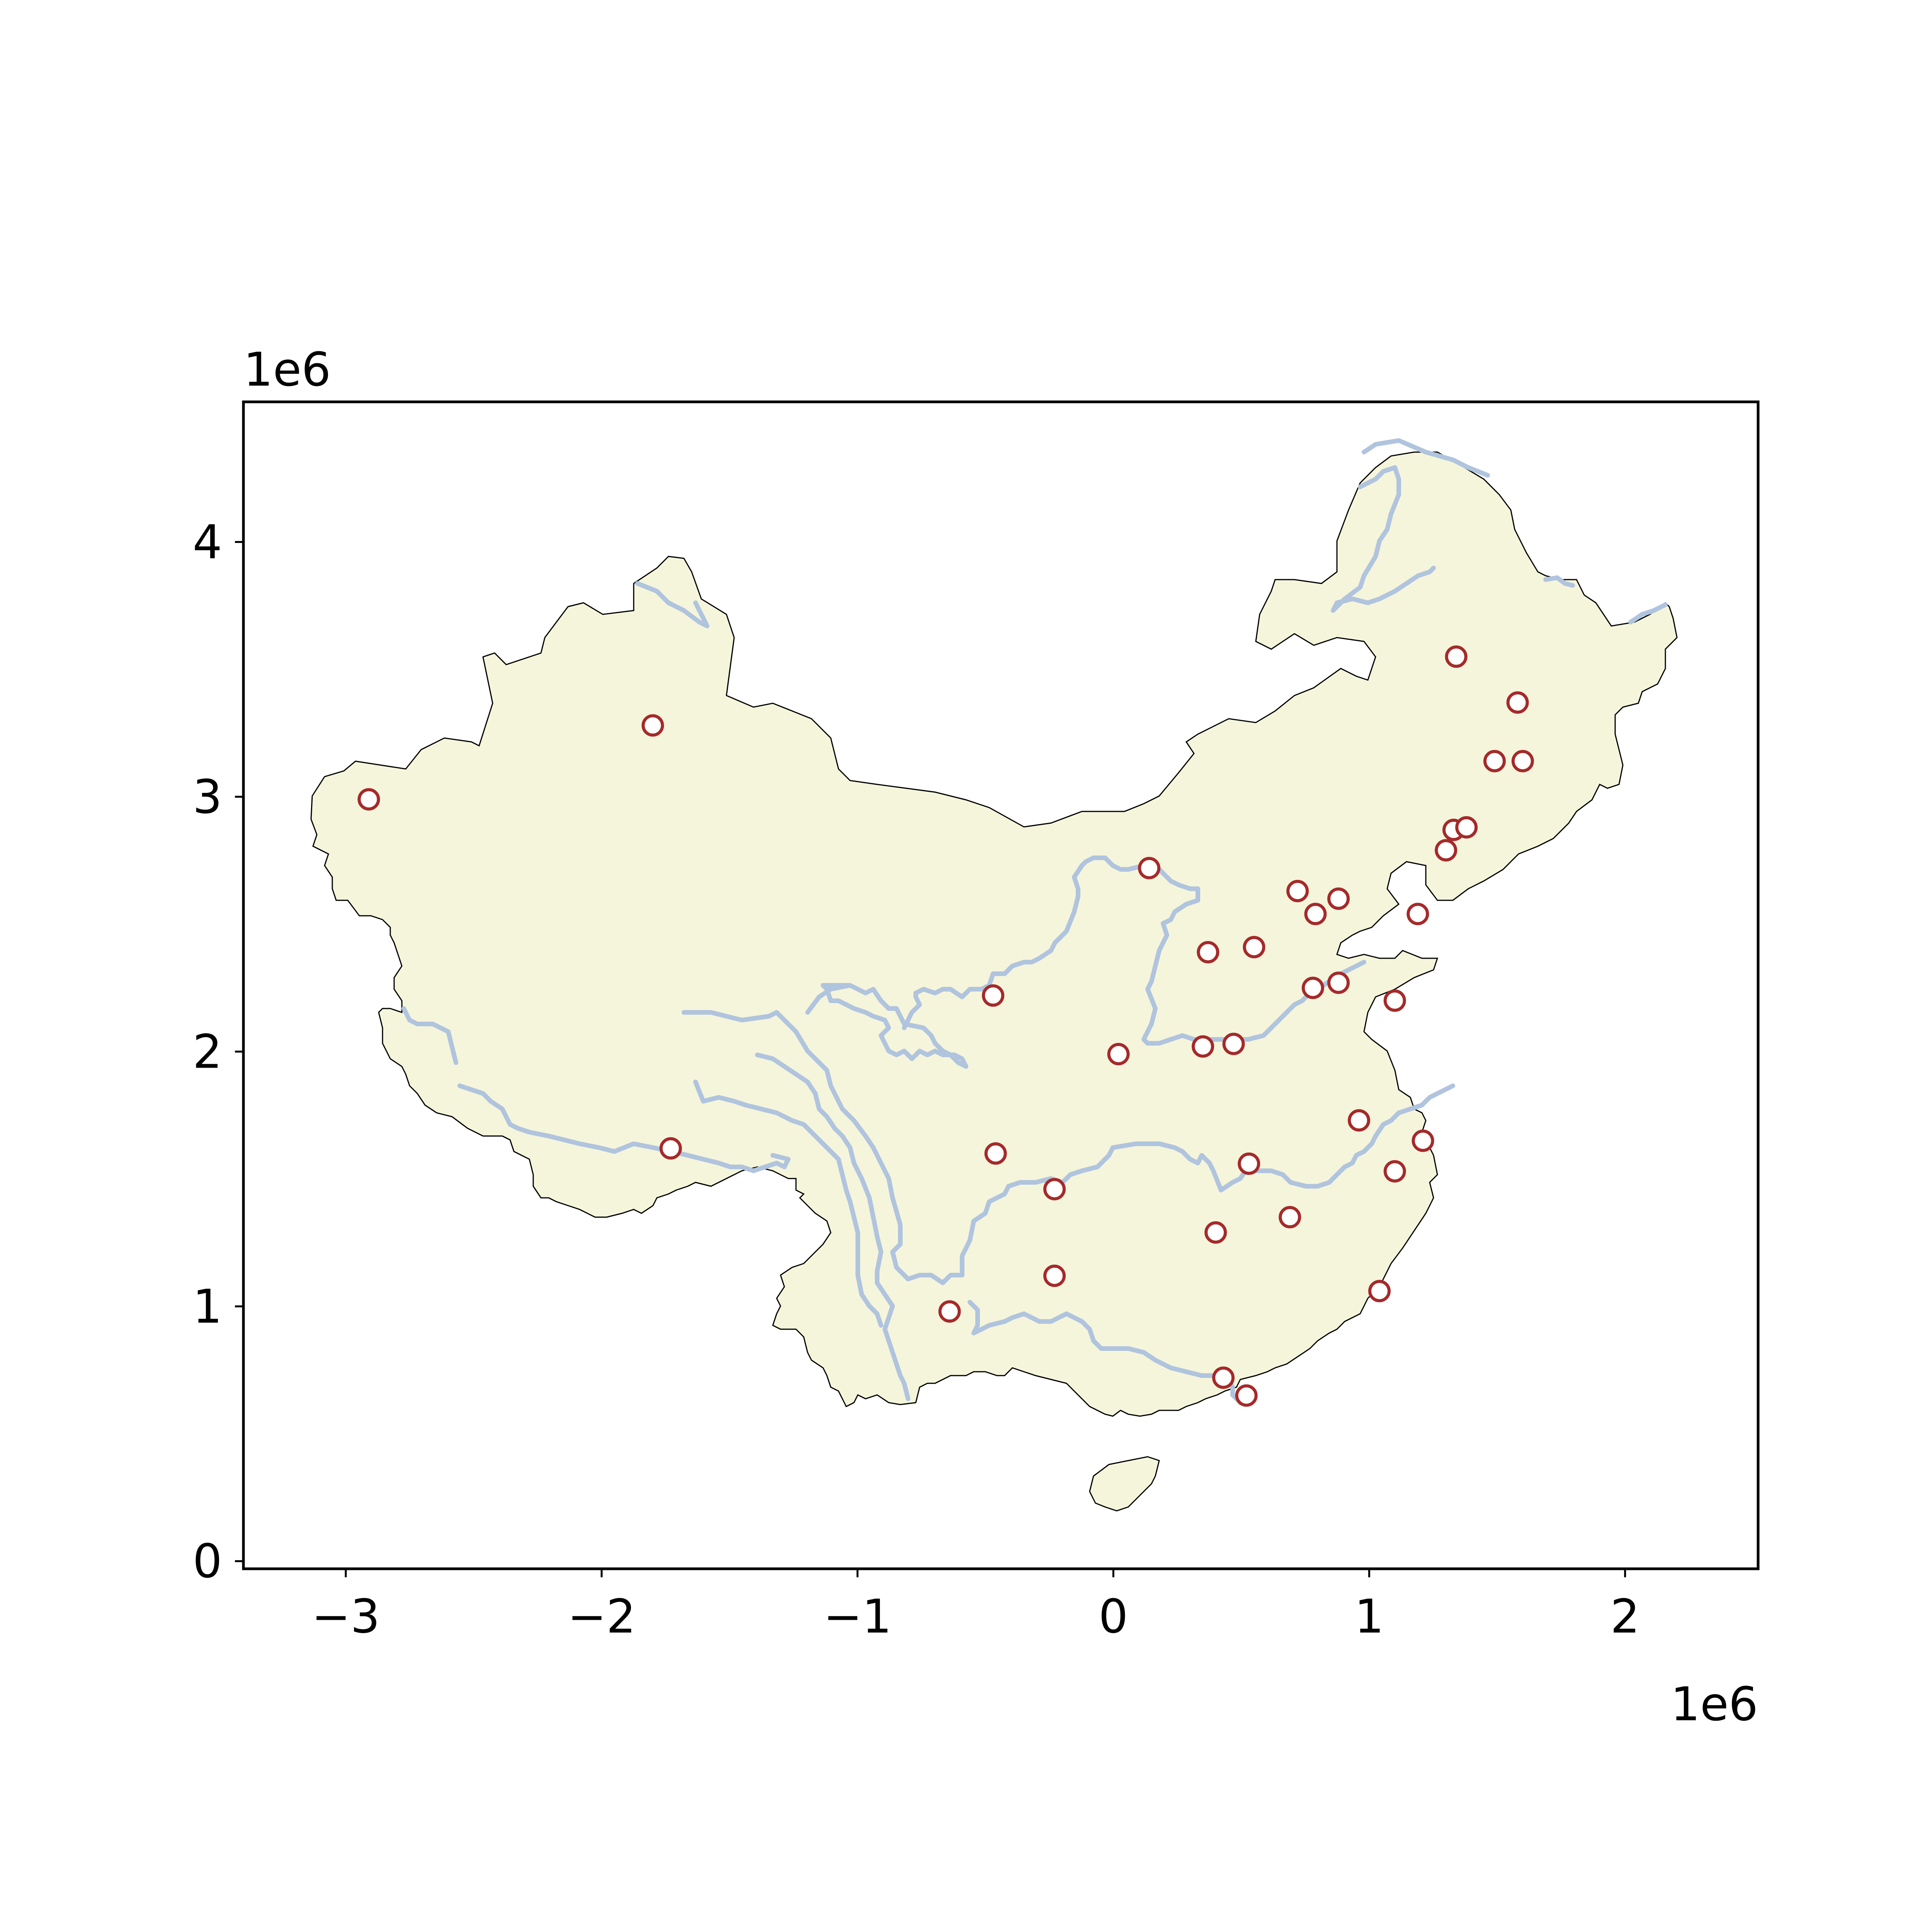 This screenshot has height=1932, width=1932. Describe the element at coordinates (976, 1607) in the screenshot. I see `x-axis-ticks: −3 −2 −1 0 1 2` at that location.